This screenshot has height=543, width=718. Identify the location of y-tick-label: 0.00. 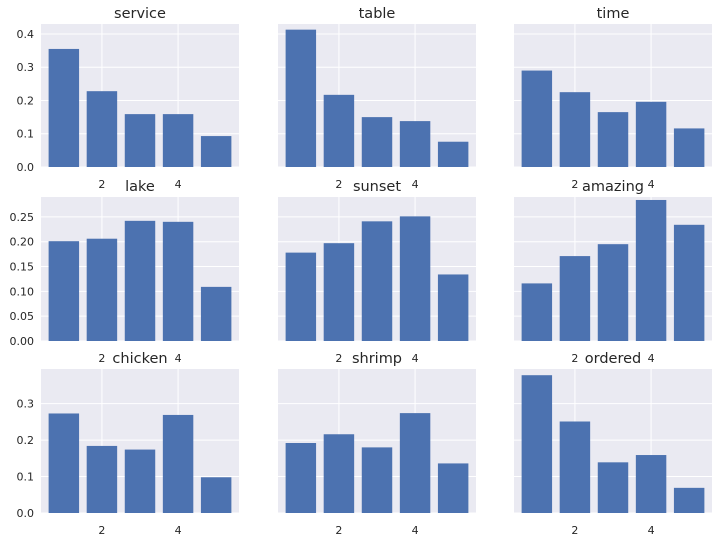
(22, 341).